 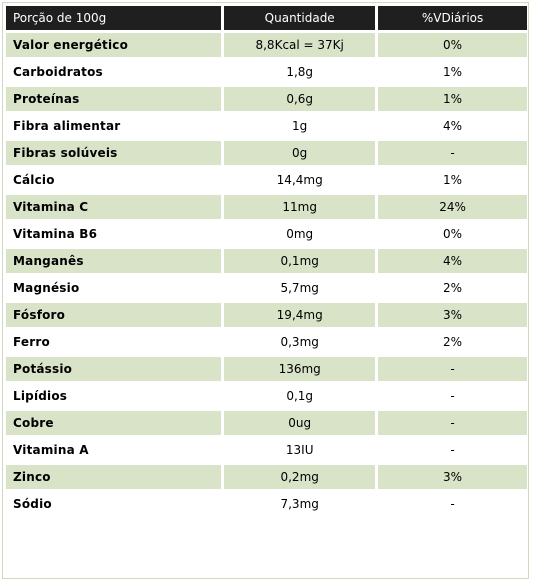 What do you see at coordinates (452, 18) in the screenshot?
I see `header-daily-value: %VDiários` at bounding box center [452, 18].